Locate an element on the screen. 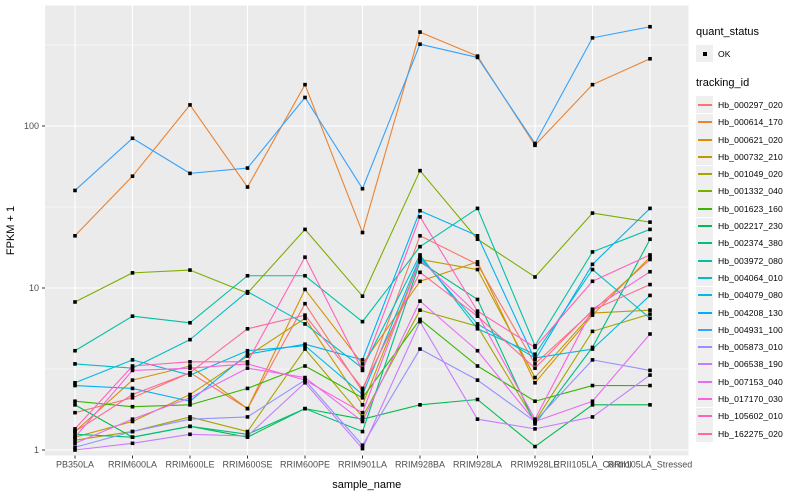  legend-item-quant-ok: OK is located at coordinates (748, 54).